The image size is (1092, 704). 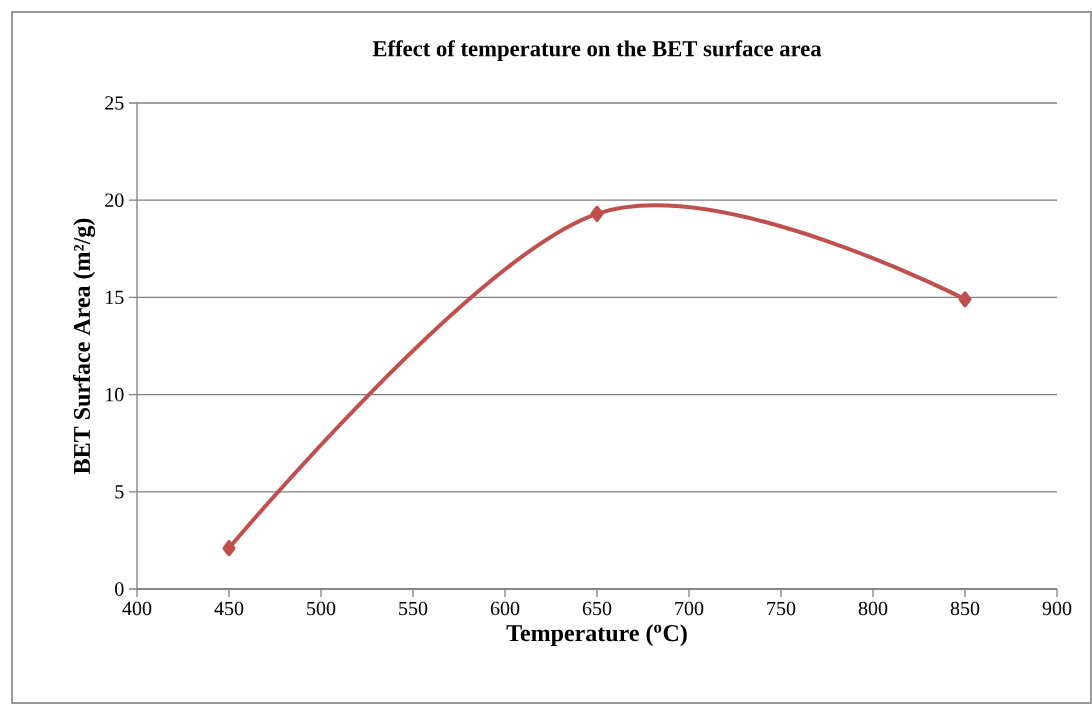 I want to click on x-tick-label: 650, so click(x=597, y=608).